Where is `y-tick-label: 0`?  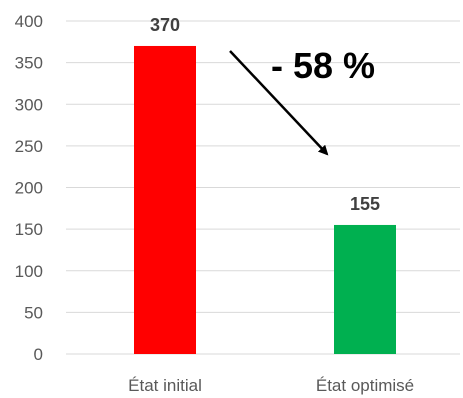 y-tick-label: 0 is located at coordinates (38, 354).